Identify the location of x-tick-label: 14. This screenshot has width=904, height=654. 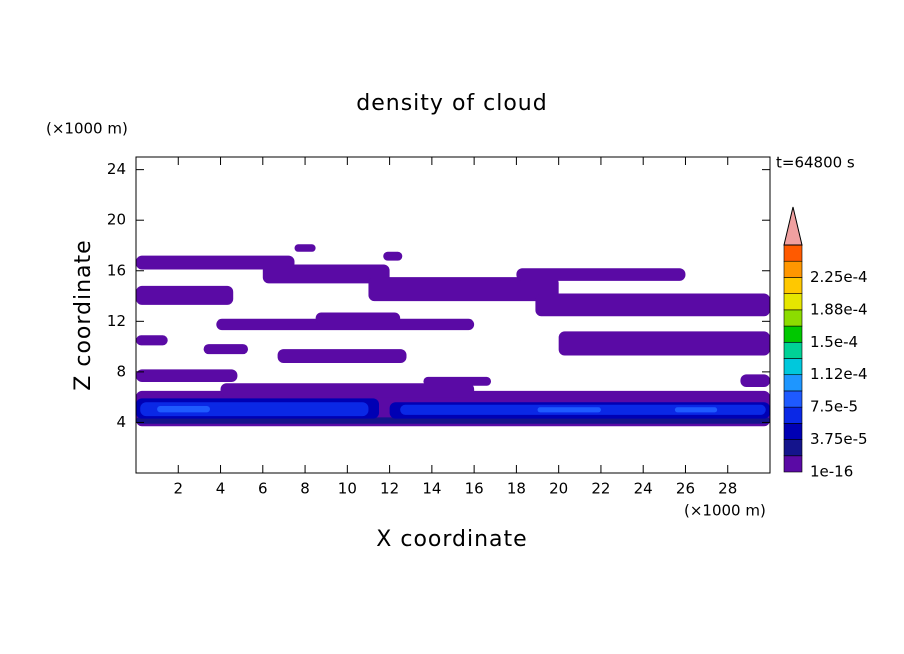
(431, 489).